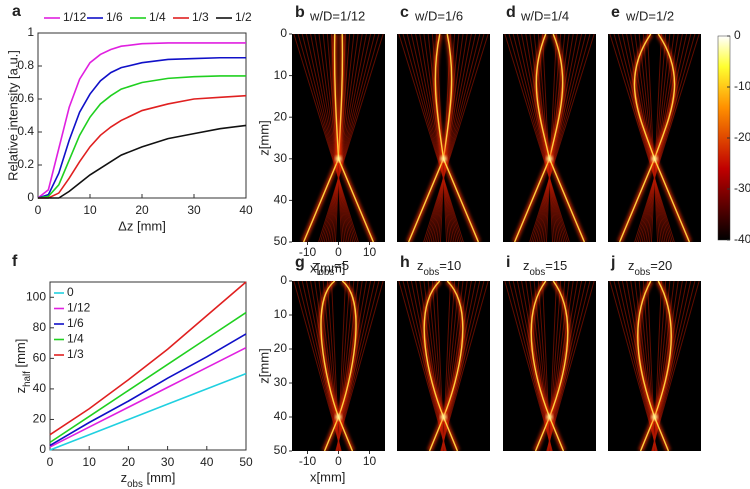 Image resolution: width=750 pixels, height=489 pixels. Describe the element at coordinates (114, 17) in the screenshot. I see `legend-label: 1/6` at that location.